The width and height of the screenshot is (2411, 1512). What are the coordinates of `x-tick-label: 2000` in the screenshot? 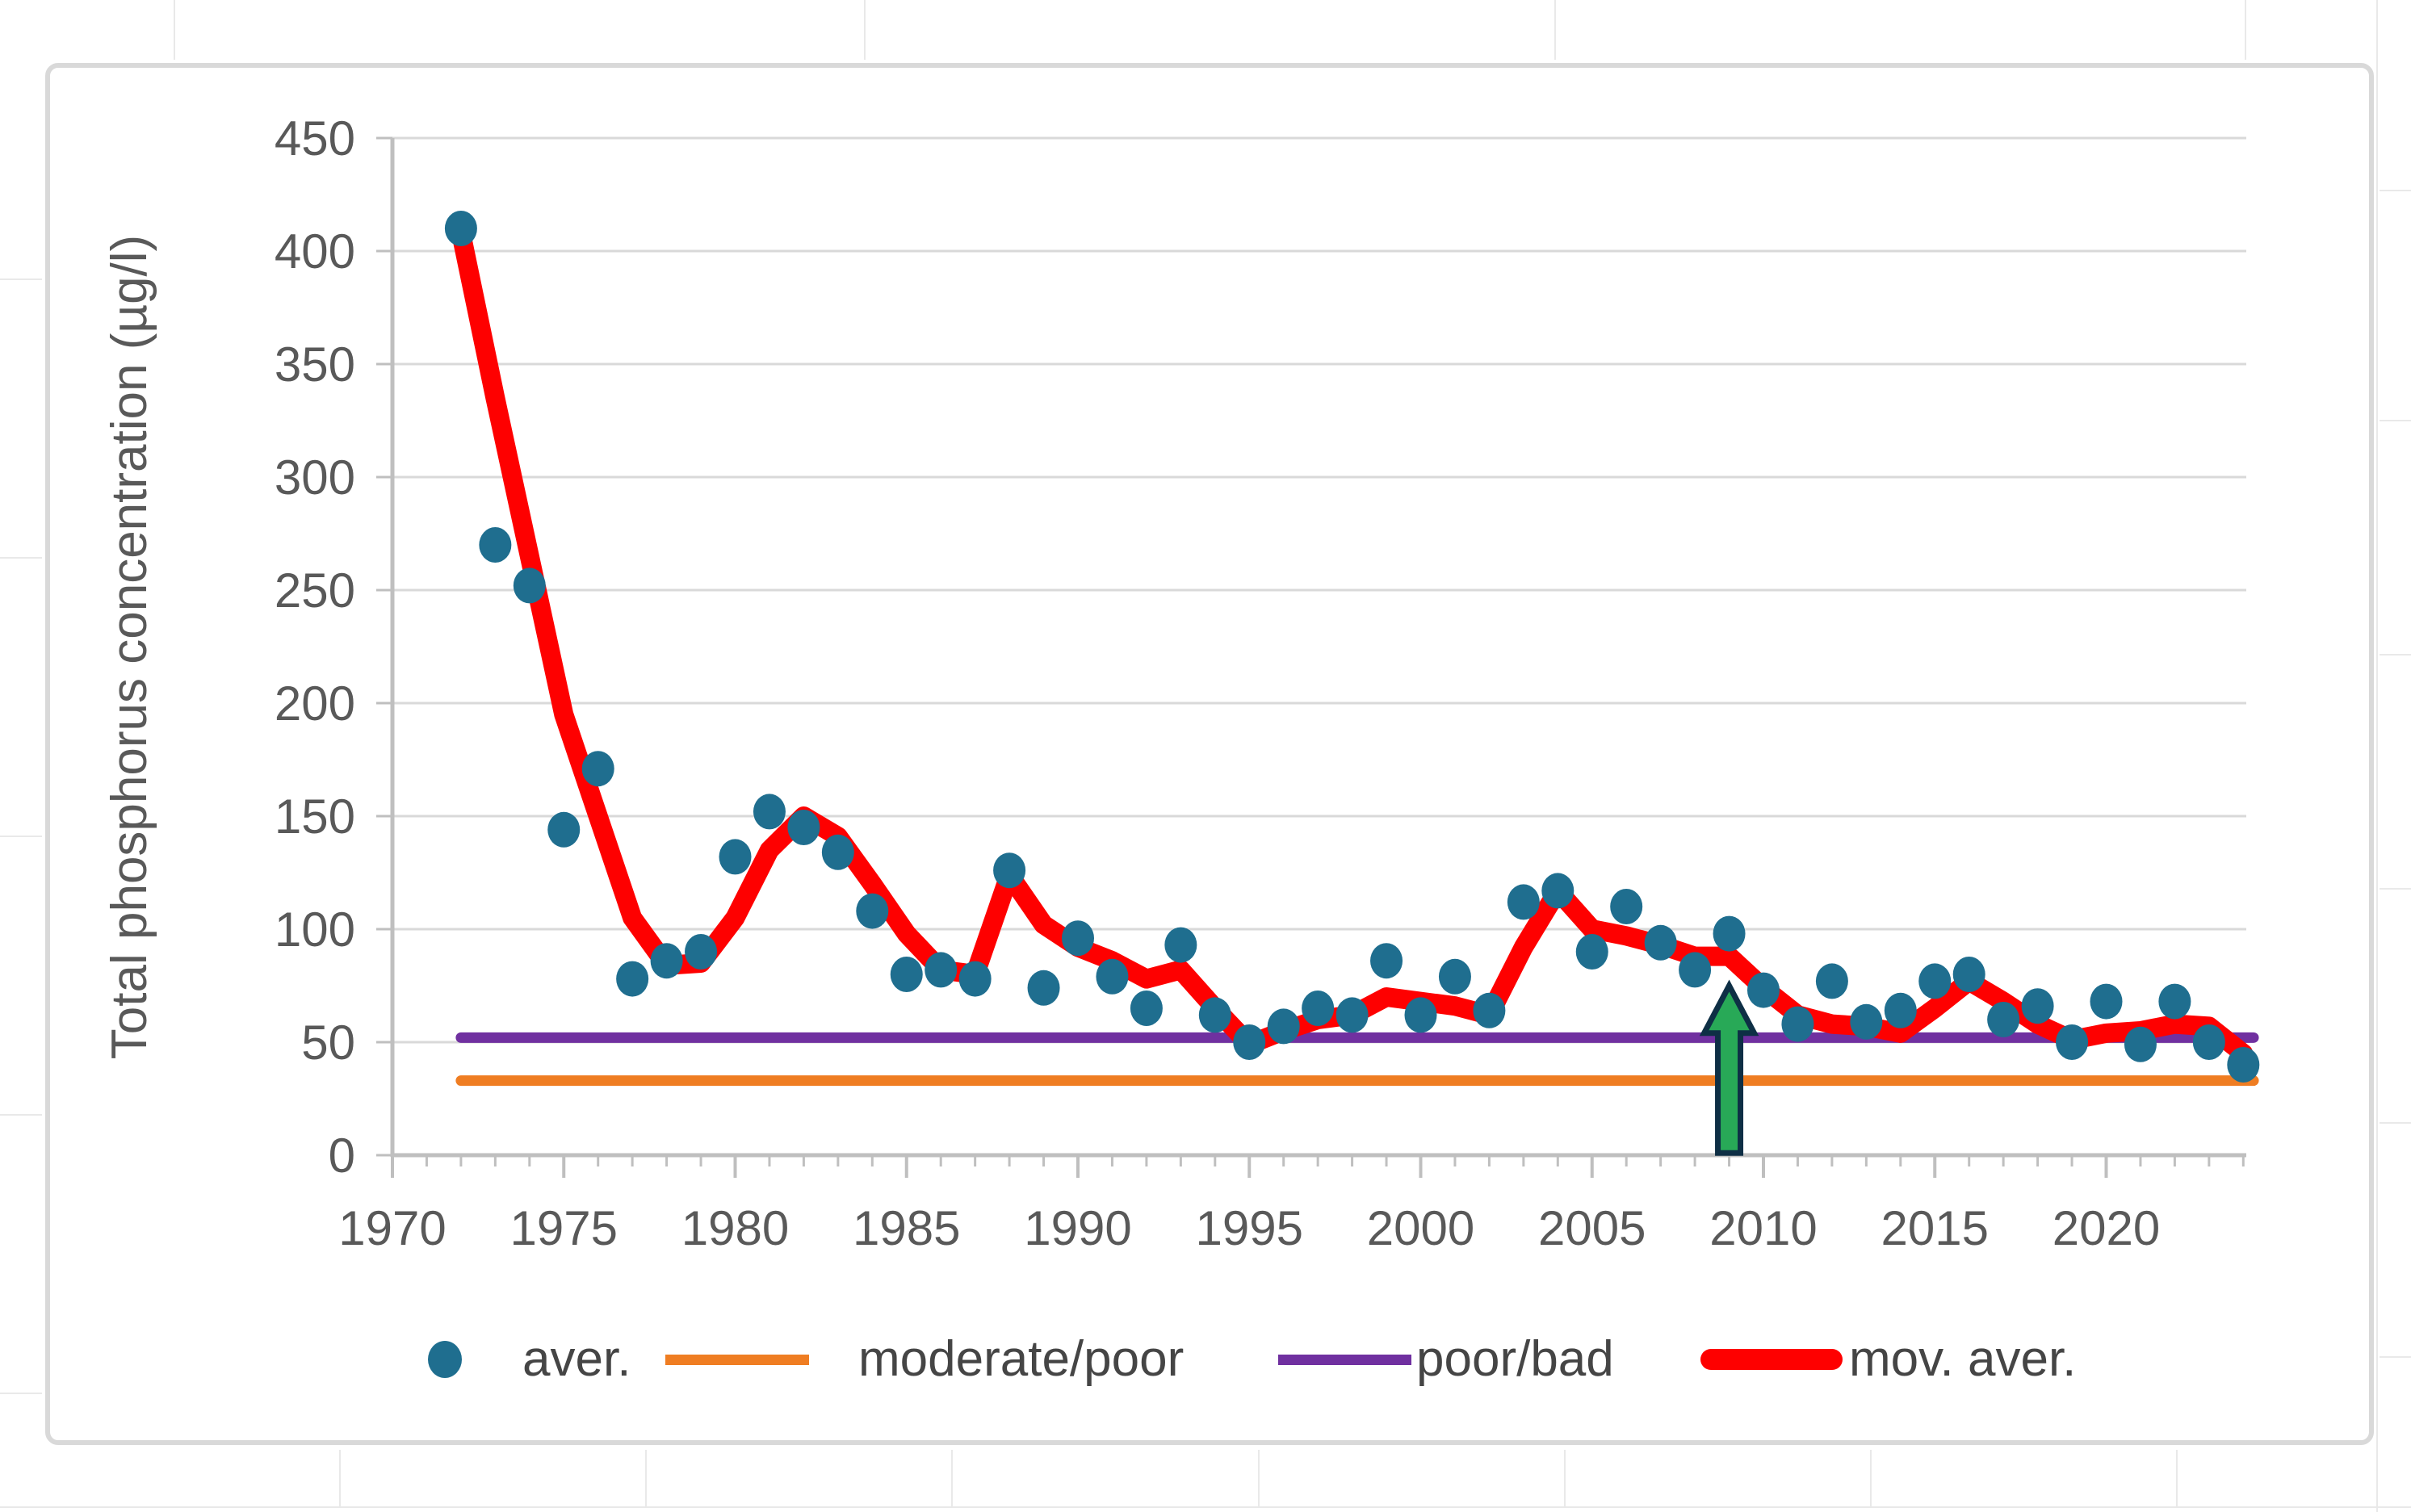 It's located at (1420, 1228).